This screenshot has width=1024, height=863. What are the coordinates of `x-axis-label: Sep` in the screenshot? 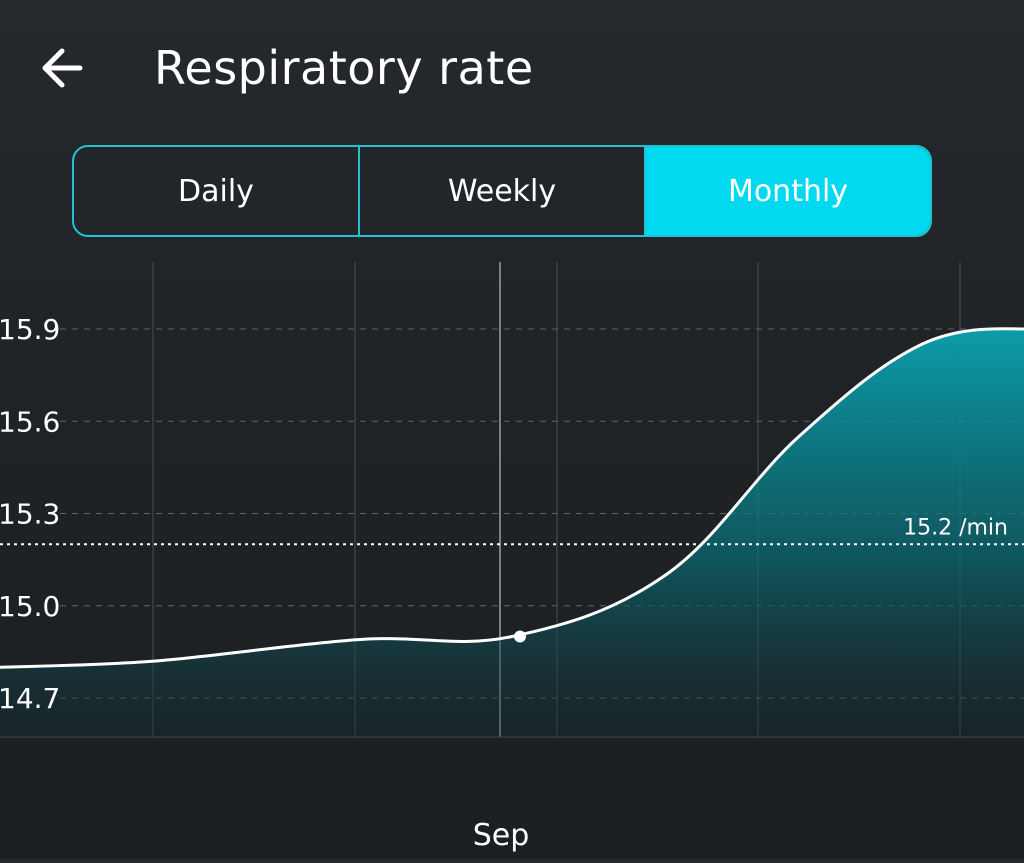 It's located at (501, 835).